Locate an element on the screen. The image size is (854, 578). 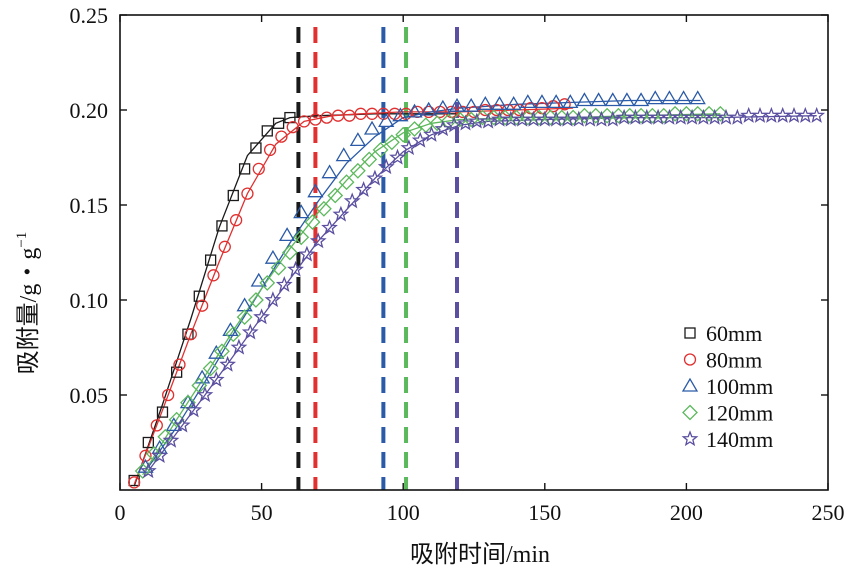
legend-label-120mm: 120mm is located at coordinates (739, 413).